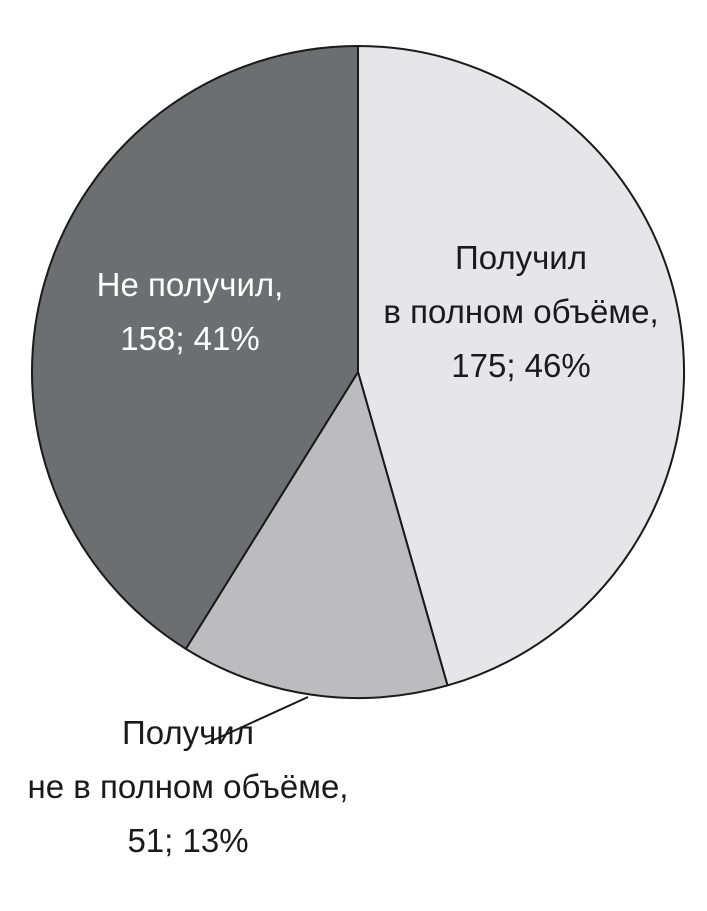  I want to click on slice-label-1-line-2: 51; 13%, so click(187, 840).